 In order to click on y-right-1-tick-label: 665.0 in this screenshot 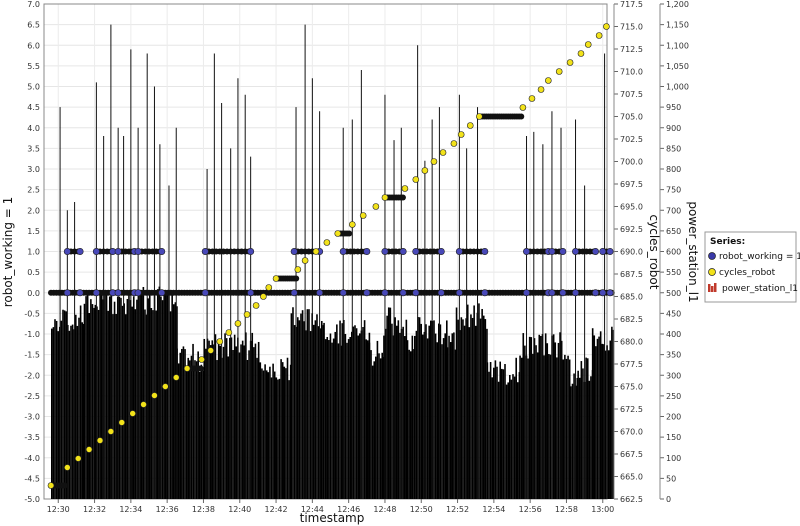, I will do `click(631, 477)`.